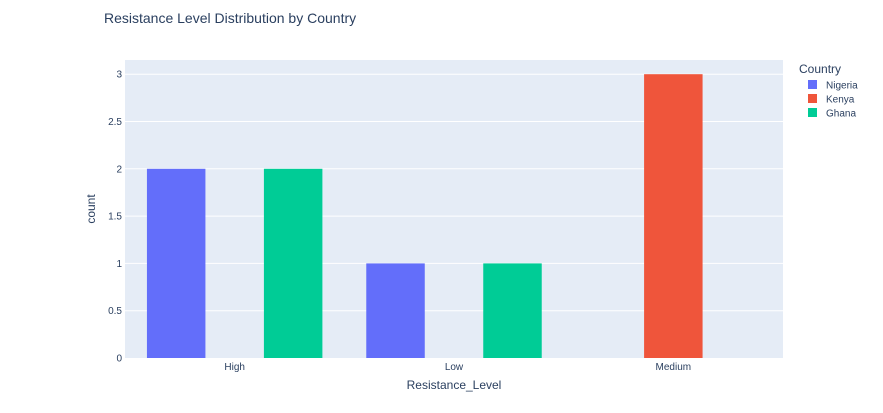  Describe the element at coordinates (115, 311) in the screenshot. I see `y-tick-label: 0.5` at that location.